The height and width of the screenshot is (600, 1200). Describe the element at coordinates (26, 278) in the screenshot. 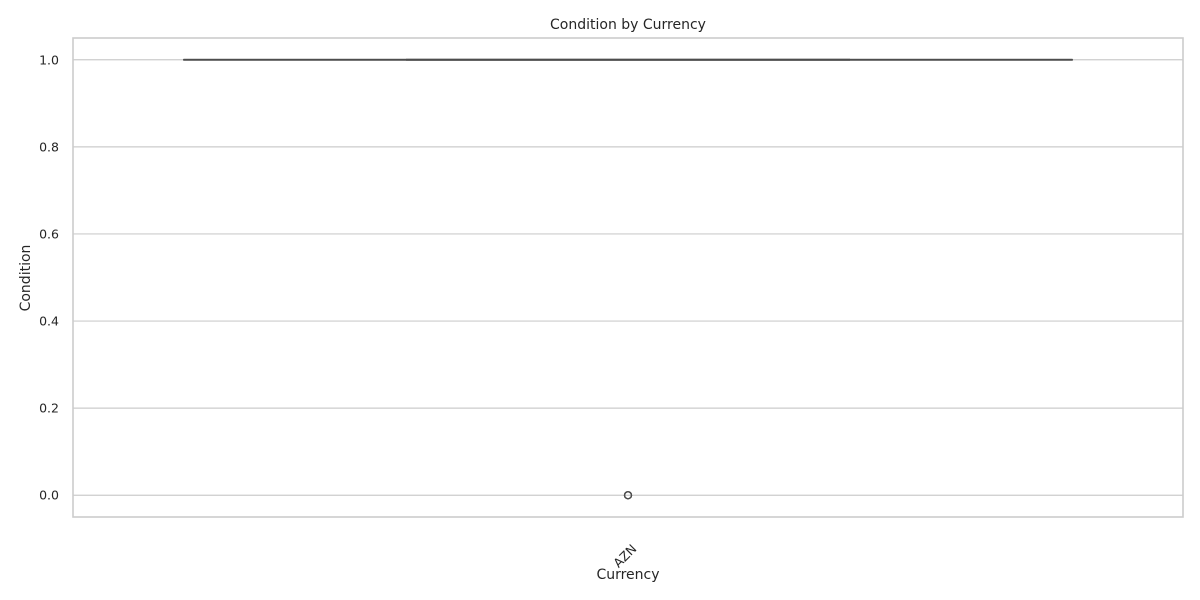

I see `y-axis-label: Condition` at that location.